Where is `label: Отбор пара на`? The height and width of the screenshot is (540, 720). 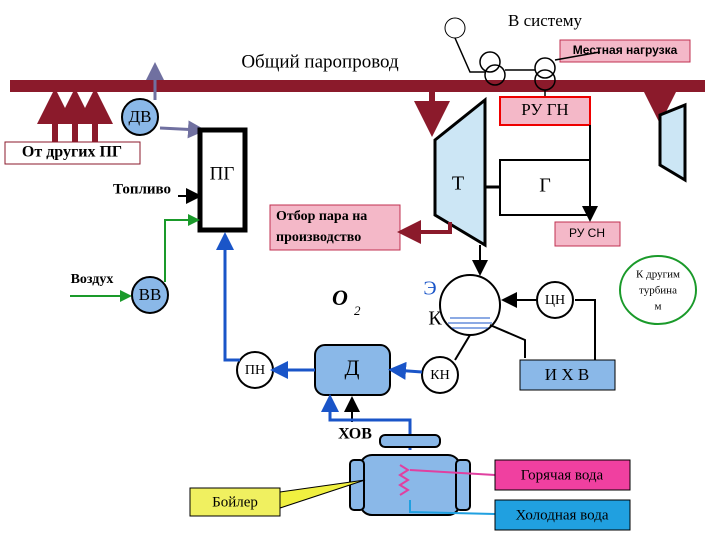 label: Отбор пара на is located at coordinates (321, 216).